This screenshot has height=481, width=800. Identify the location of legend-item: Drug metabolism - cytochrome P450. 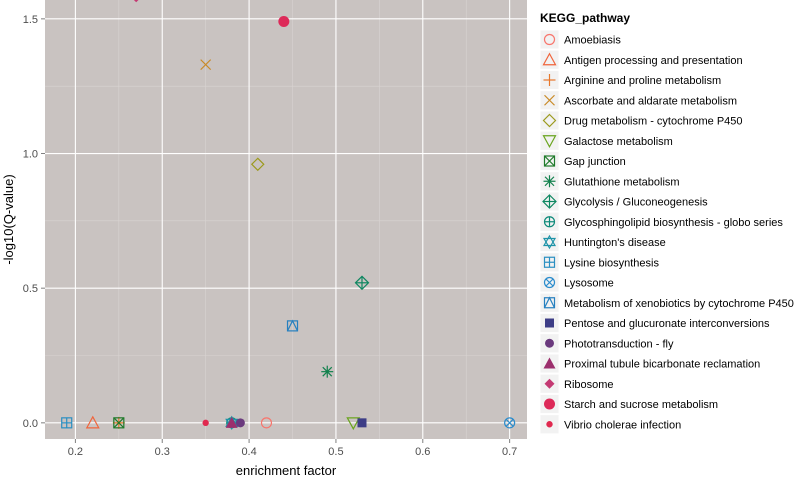
(641, 120).